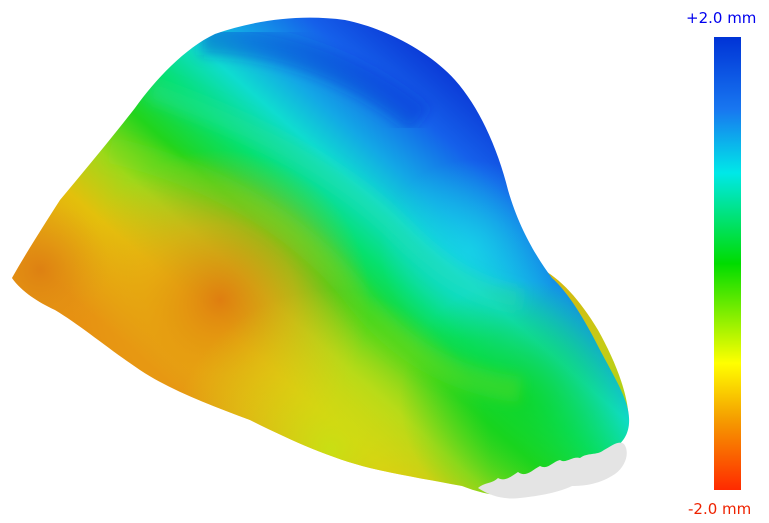  I want to click on unmeasured-region, so click(552, 470).